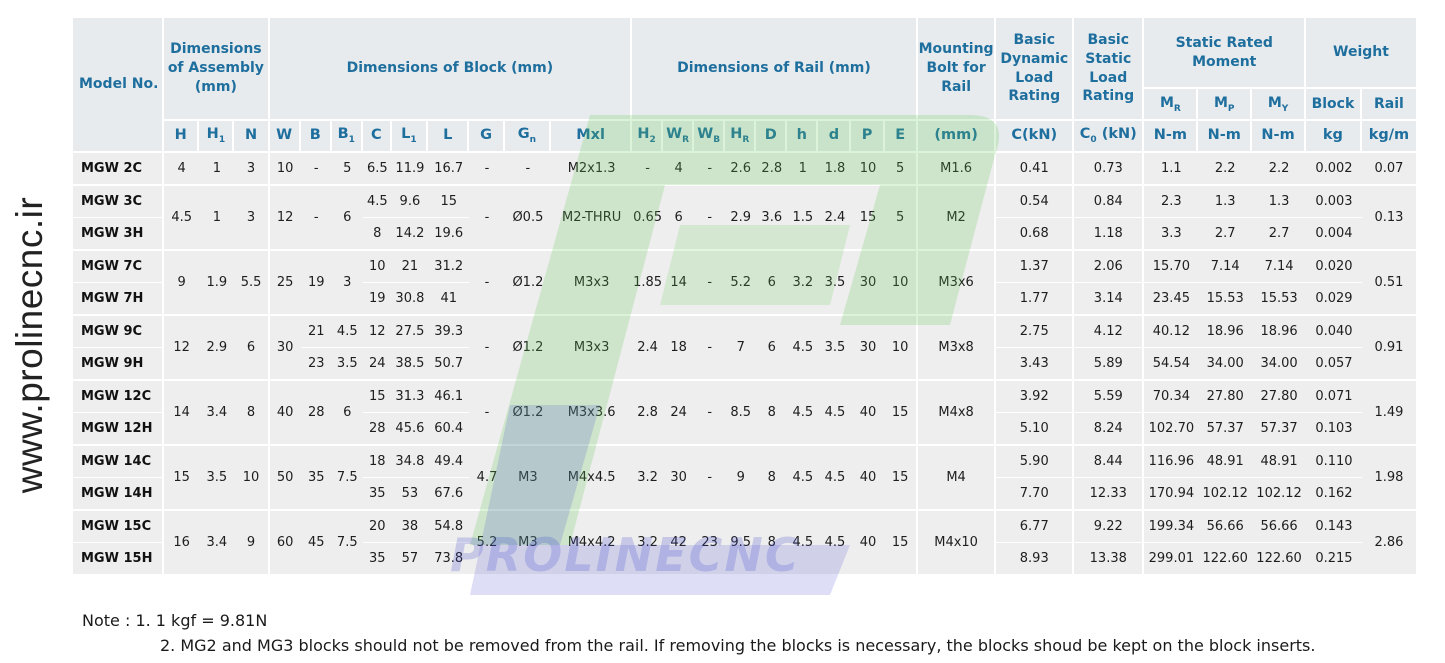 The height and width of the screenshot is (663, 1445). I want to click on cell-block-kg: 0.215, so click(1333, 559).